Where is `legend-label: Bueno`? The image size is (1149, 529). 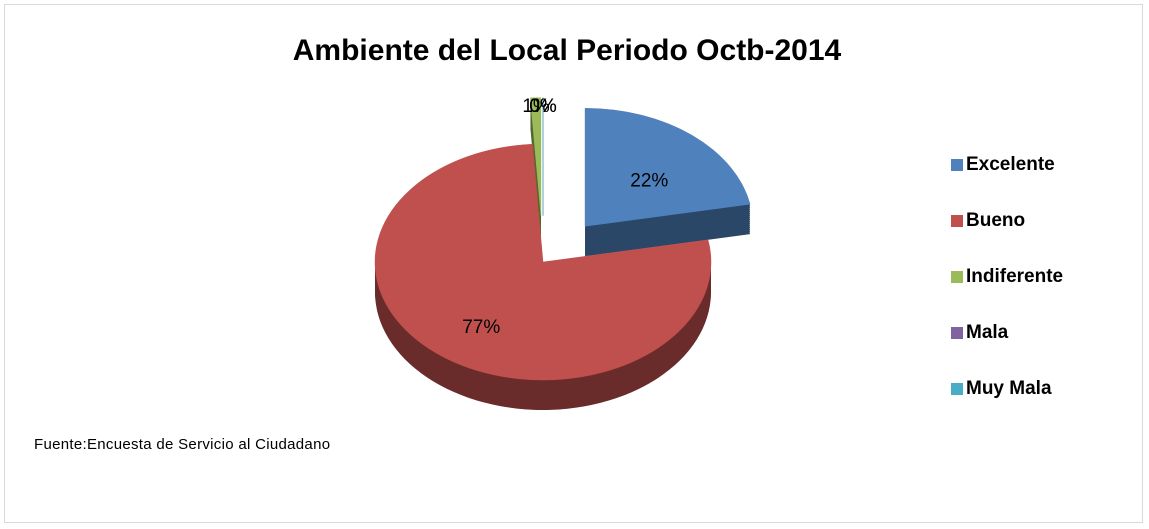
legend-label: Bueno is located at coordinates (995, 220).